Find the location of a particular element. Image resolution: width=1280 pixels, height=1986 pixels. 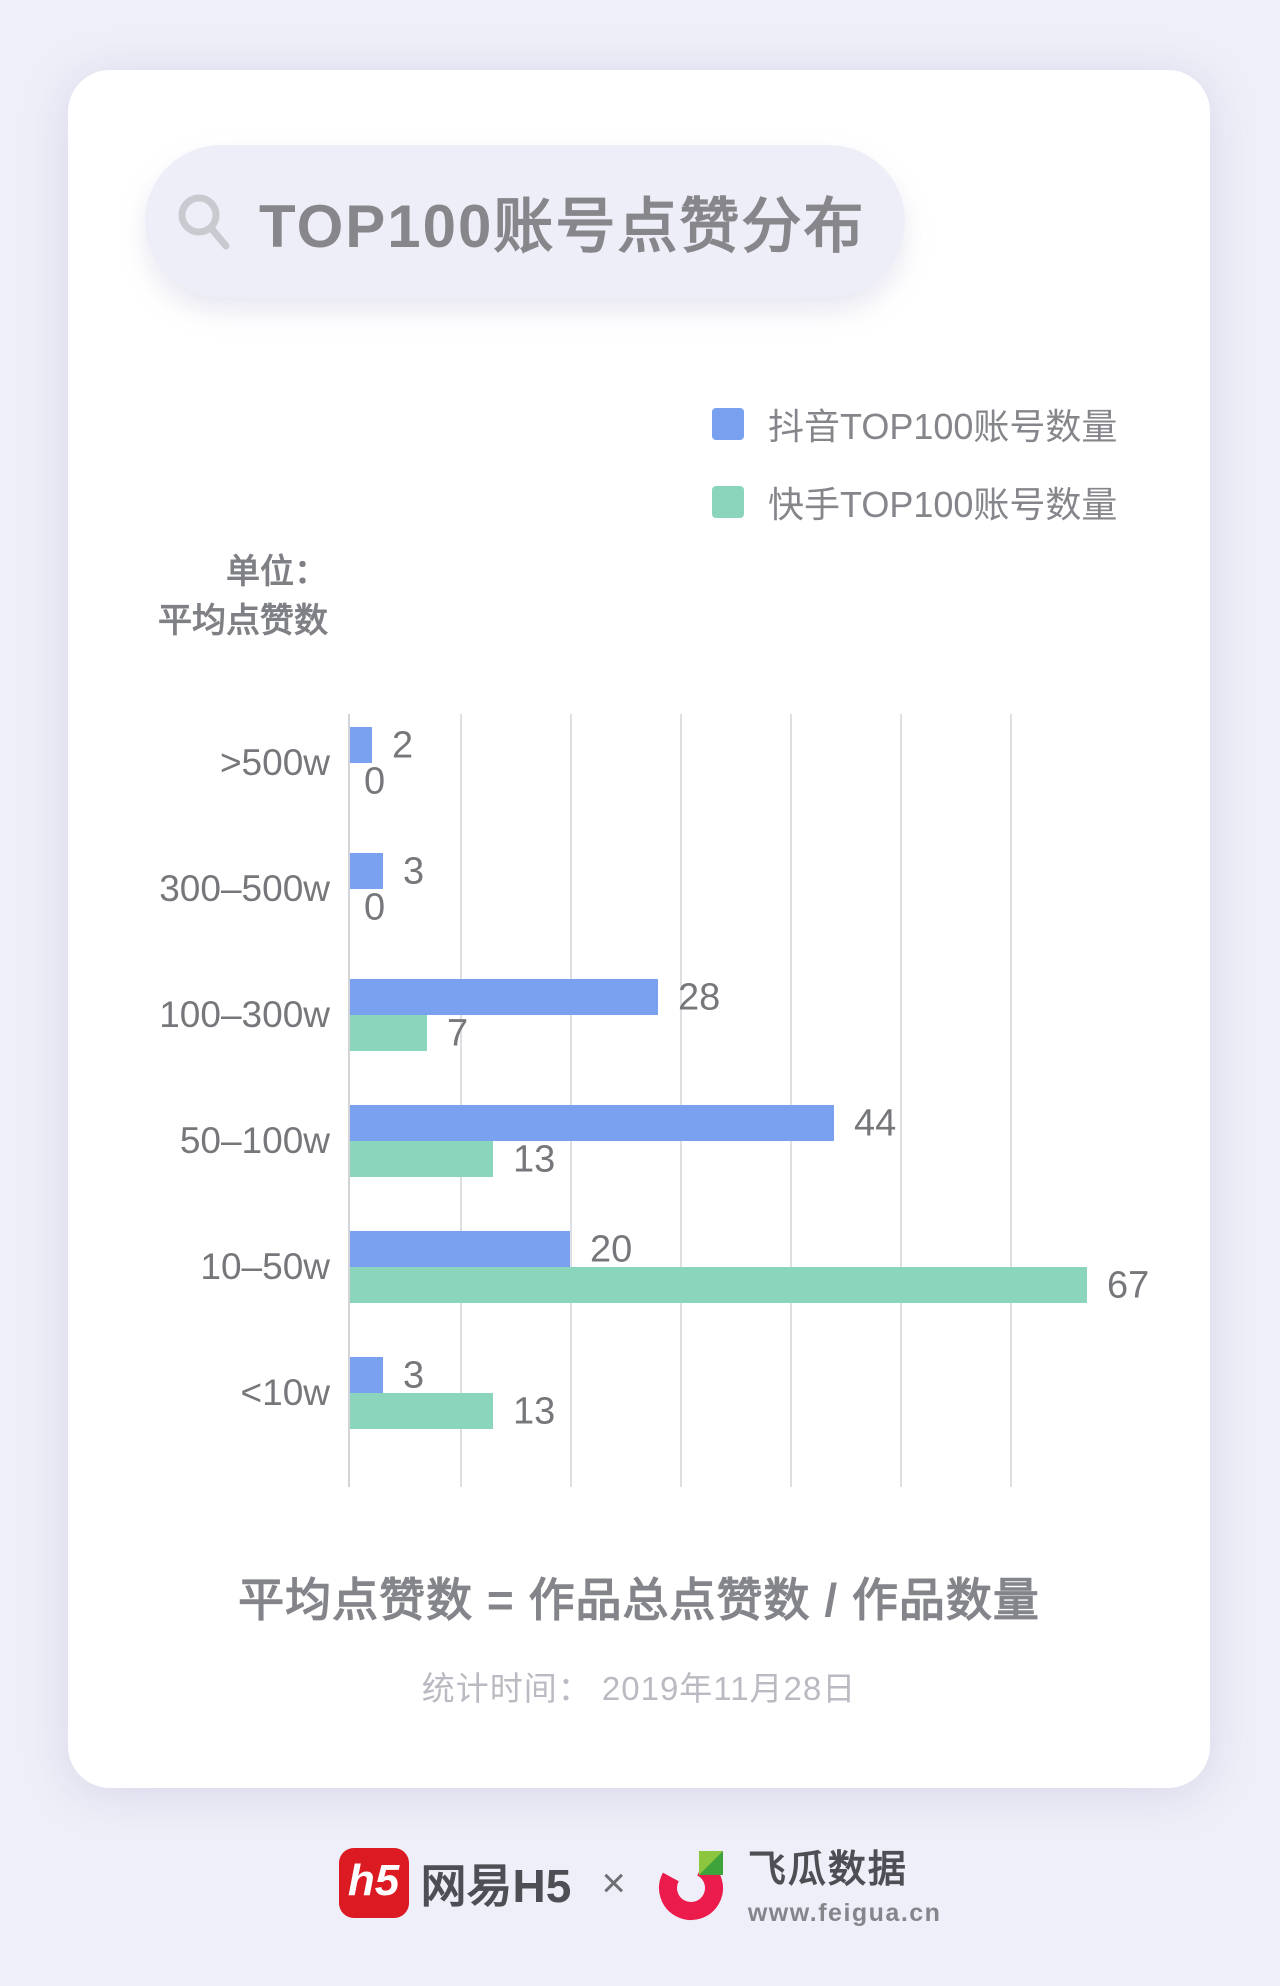

kuaishou-legend-swatch is located at coordinates (728, 502).